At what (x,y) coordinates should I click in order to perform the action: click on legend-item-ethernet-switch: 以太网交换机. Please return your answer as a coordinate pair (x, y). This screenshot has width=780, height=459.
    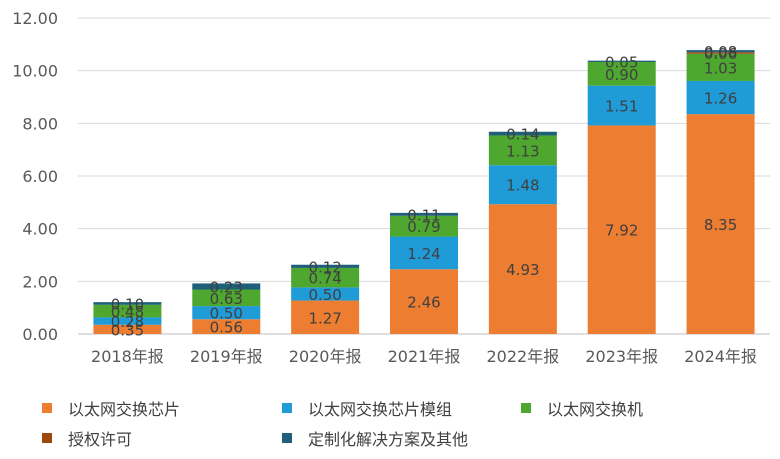
    Looking at the image, I should click on (582, 408).